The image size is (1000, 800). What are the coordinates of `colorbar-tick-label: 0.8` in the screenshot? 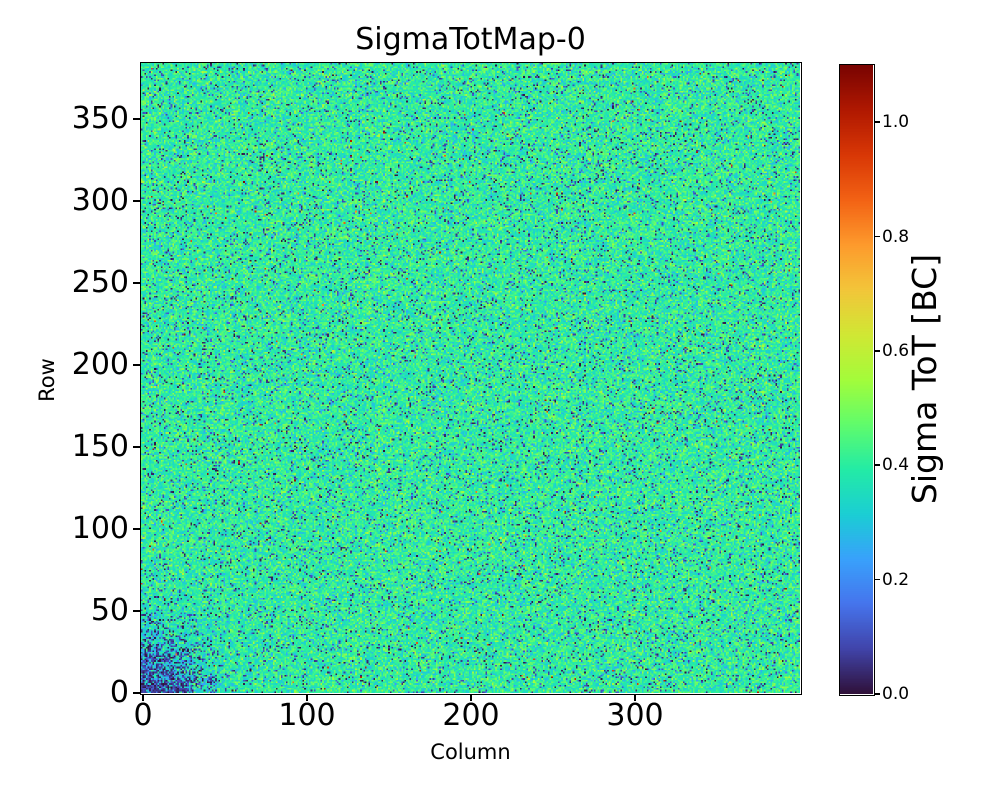 It's located at (896, 236).